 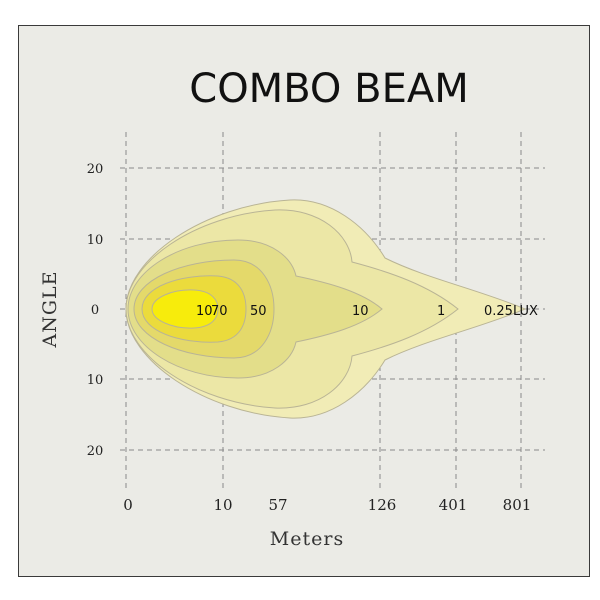 What do you see at coordinates (185, 309) in the screenshot?
I see `zone-core` at bounding box center [185, 309].